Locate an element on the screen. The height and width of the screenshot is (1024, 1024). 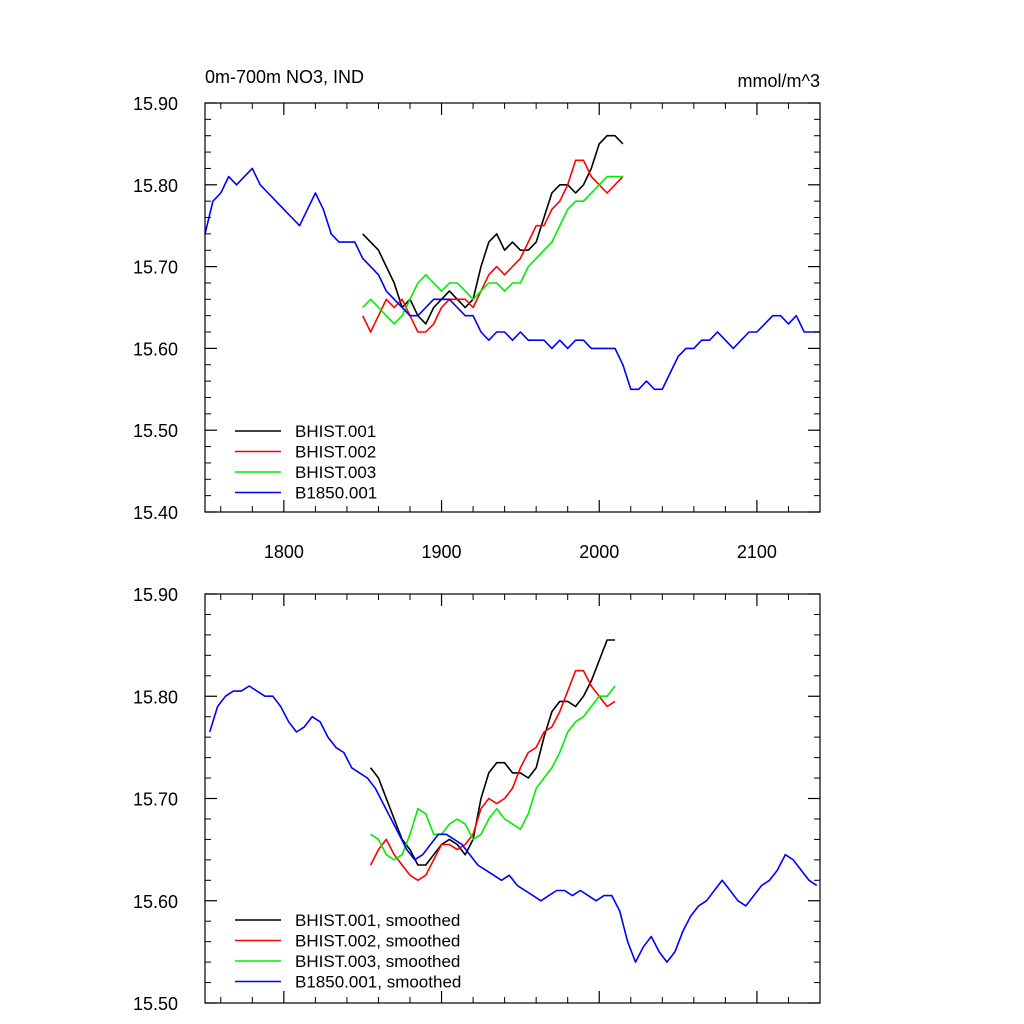
bottom-y-tick-label: 15.50 is located at coordinates (155, 1004).